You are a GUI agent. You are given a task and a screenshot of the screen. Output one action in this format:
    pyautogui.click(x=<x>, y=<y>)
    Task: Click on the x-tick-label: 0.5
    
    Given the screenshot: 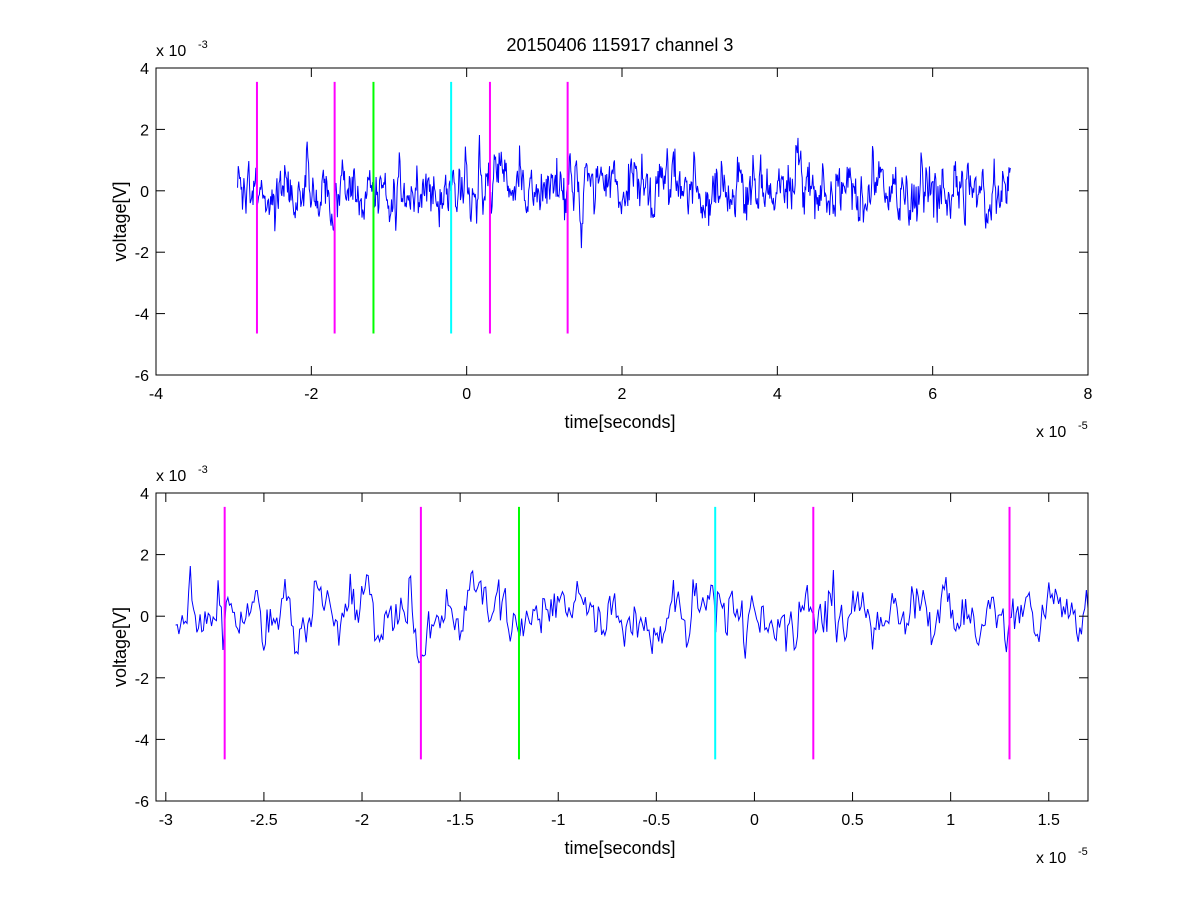 What is the action you would take?
    pyautogui.click(x=852, y=820)
    